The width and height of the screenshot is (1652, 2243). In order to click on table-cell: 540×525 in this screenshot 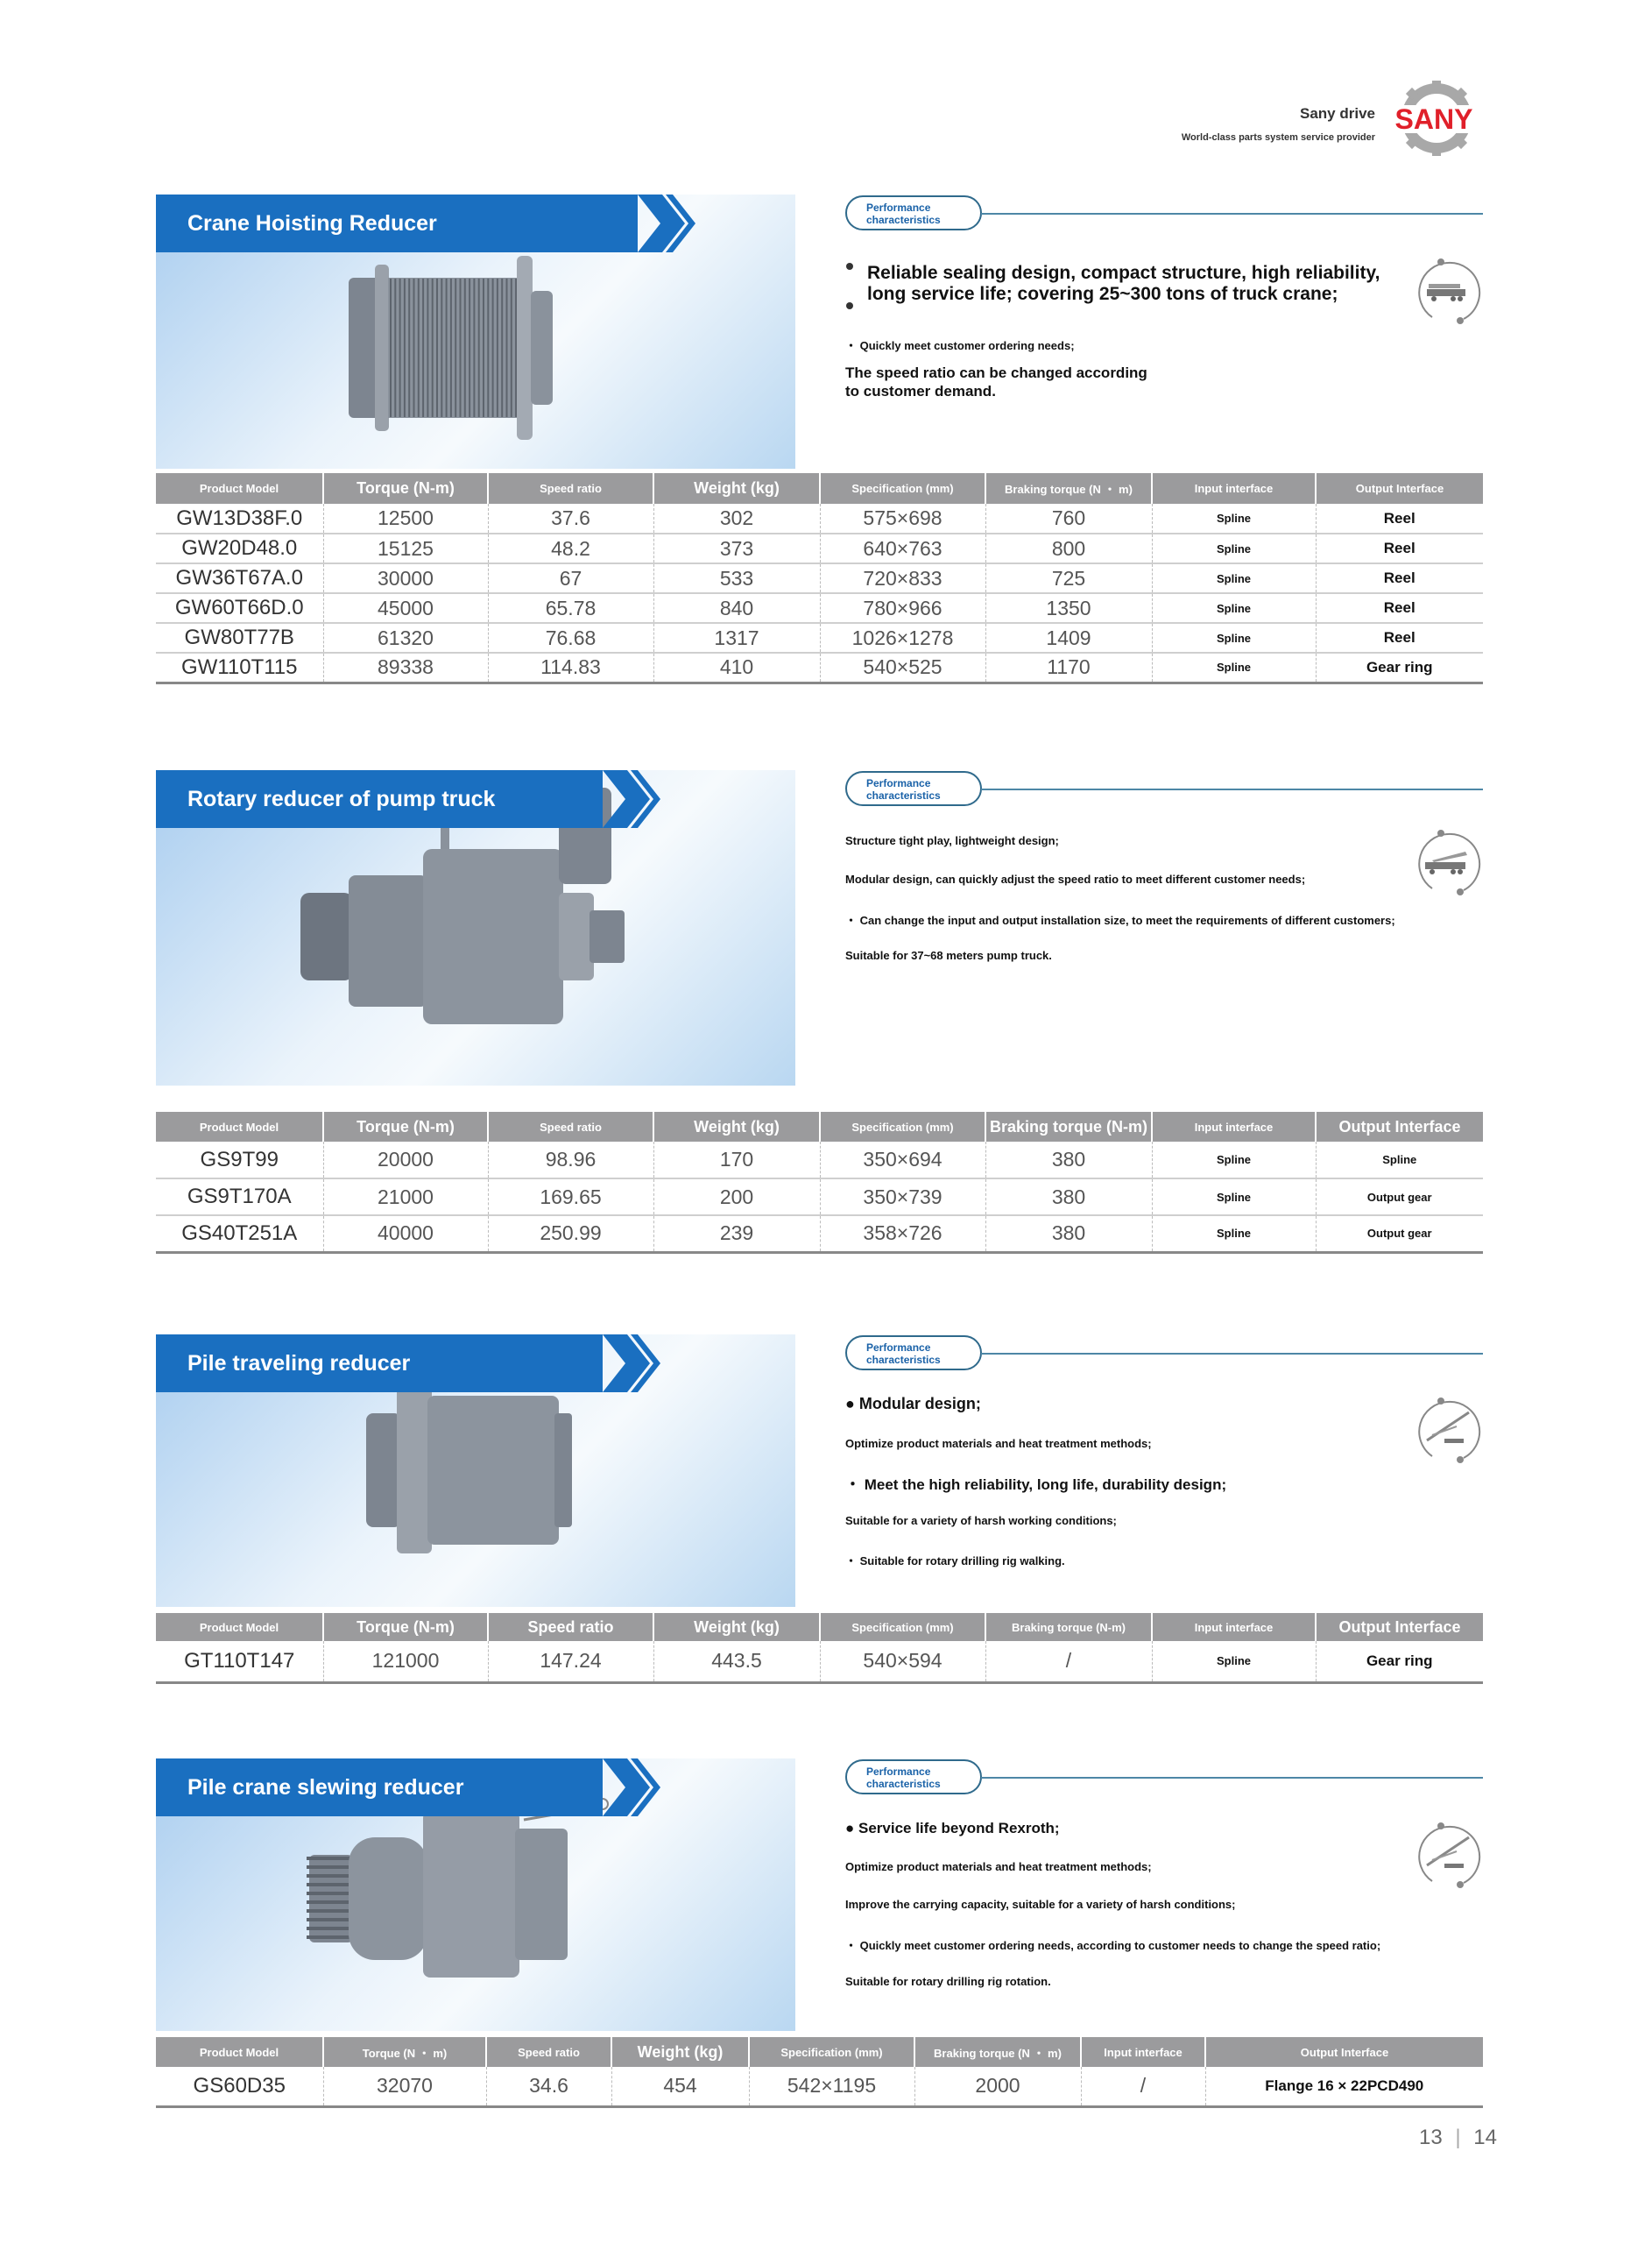, I will do `click(902, 669)`.